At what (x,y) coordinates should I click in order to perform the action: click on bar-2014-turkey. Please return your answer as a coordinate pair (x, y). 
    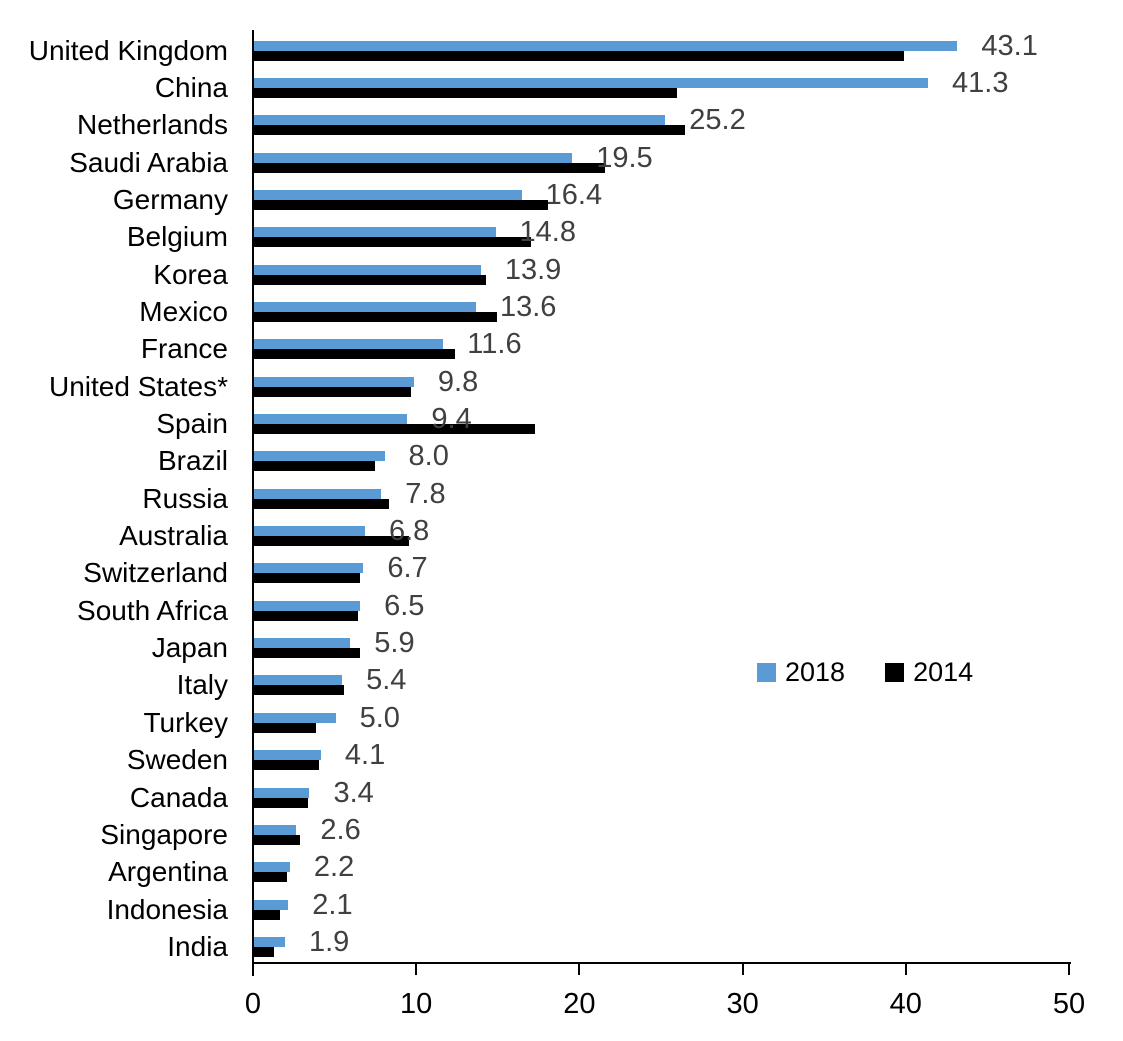
    Looking at the image, I should click on (285, 727).